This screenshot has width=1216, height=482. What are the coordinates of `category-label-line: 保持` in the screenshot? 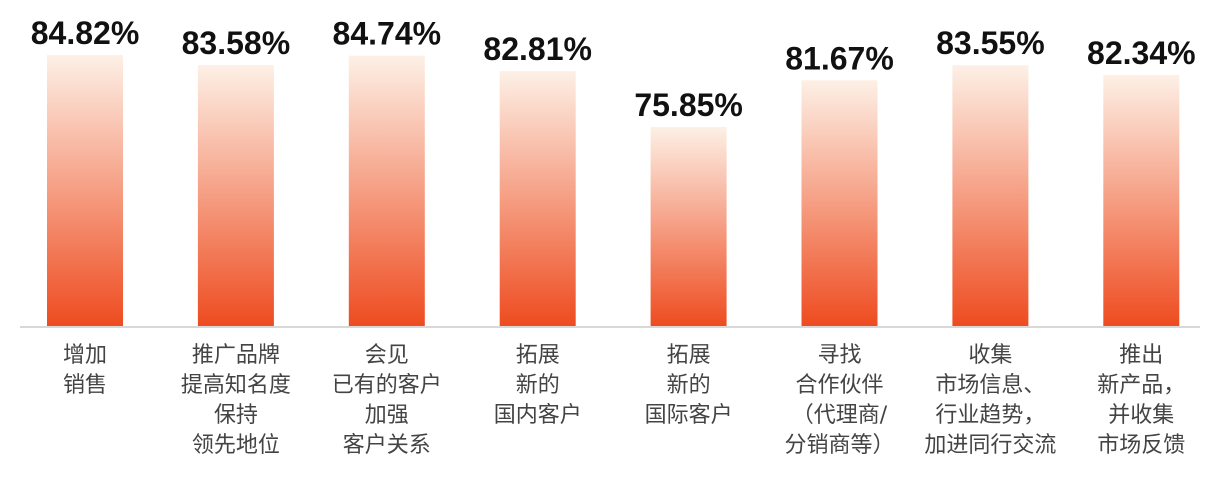 It's located at (236, 415).